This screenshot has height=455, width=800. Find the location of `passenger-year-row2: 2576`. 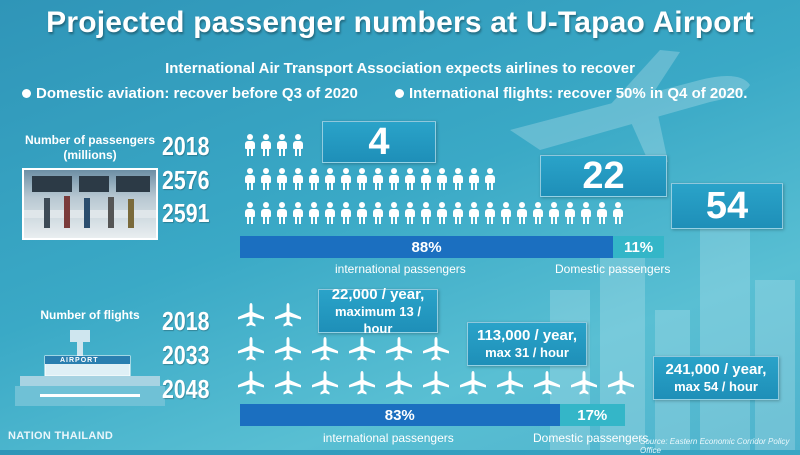

passenger-year-row2: 2576 is located at coordinates (186, 180).